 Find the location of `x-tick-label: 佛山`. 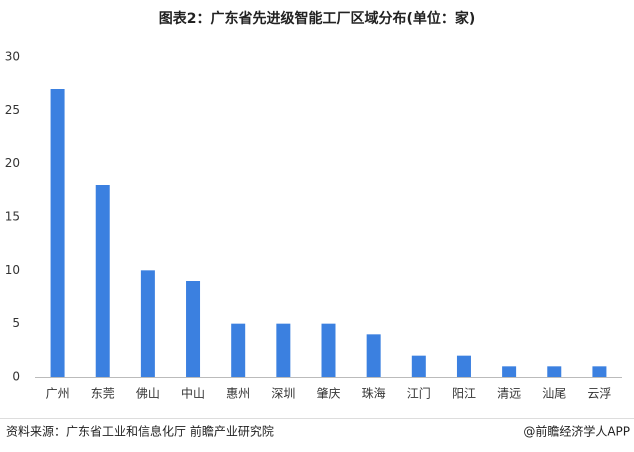

x-tick-label: 佛山 is located at coordinates (148, 394).